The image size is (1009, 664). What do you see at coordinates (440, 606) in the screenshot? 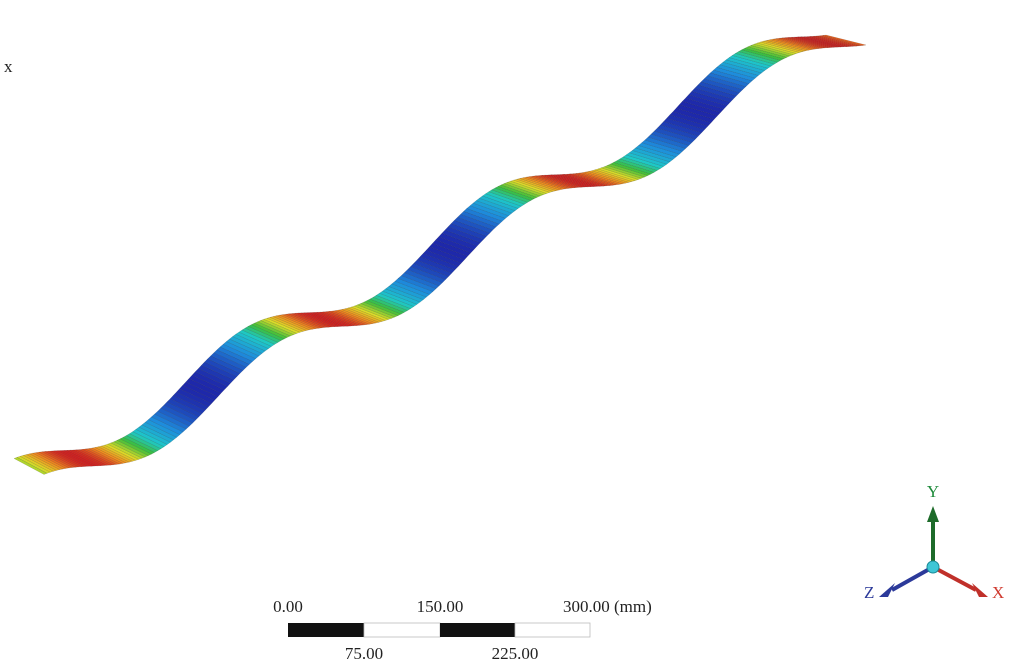
I see `scale-label: 150.00` at bounding box center [440, 606].